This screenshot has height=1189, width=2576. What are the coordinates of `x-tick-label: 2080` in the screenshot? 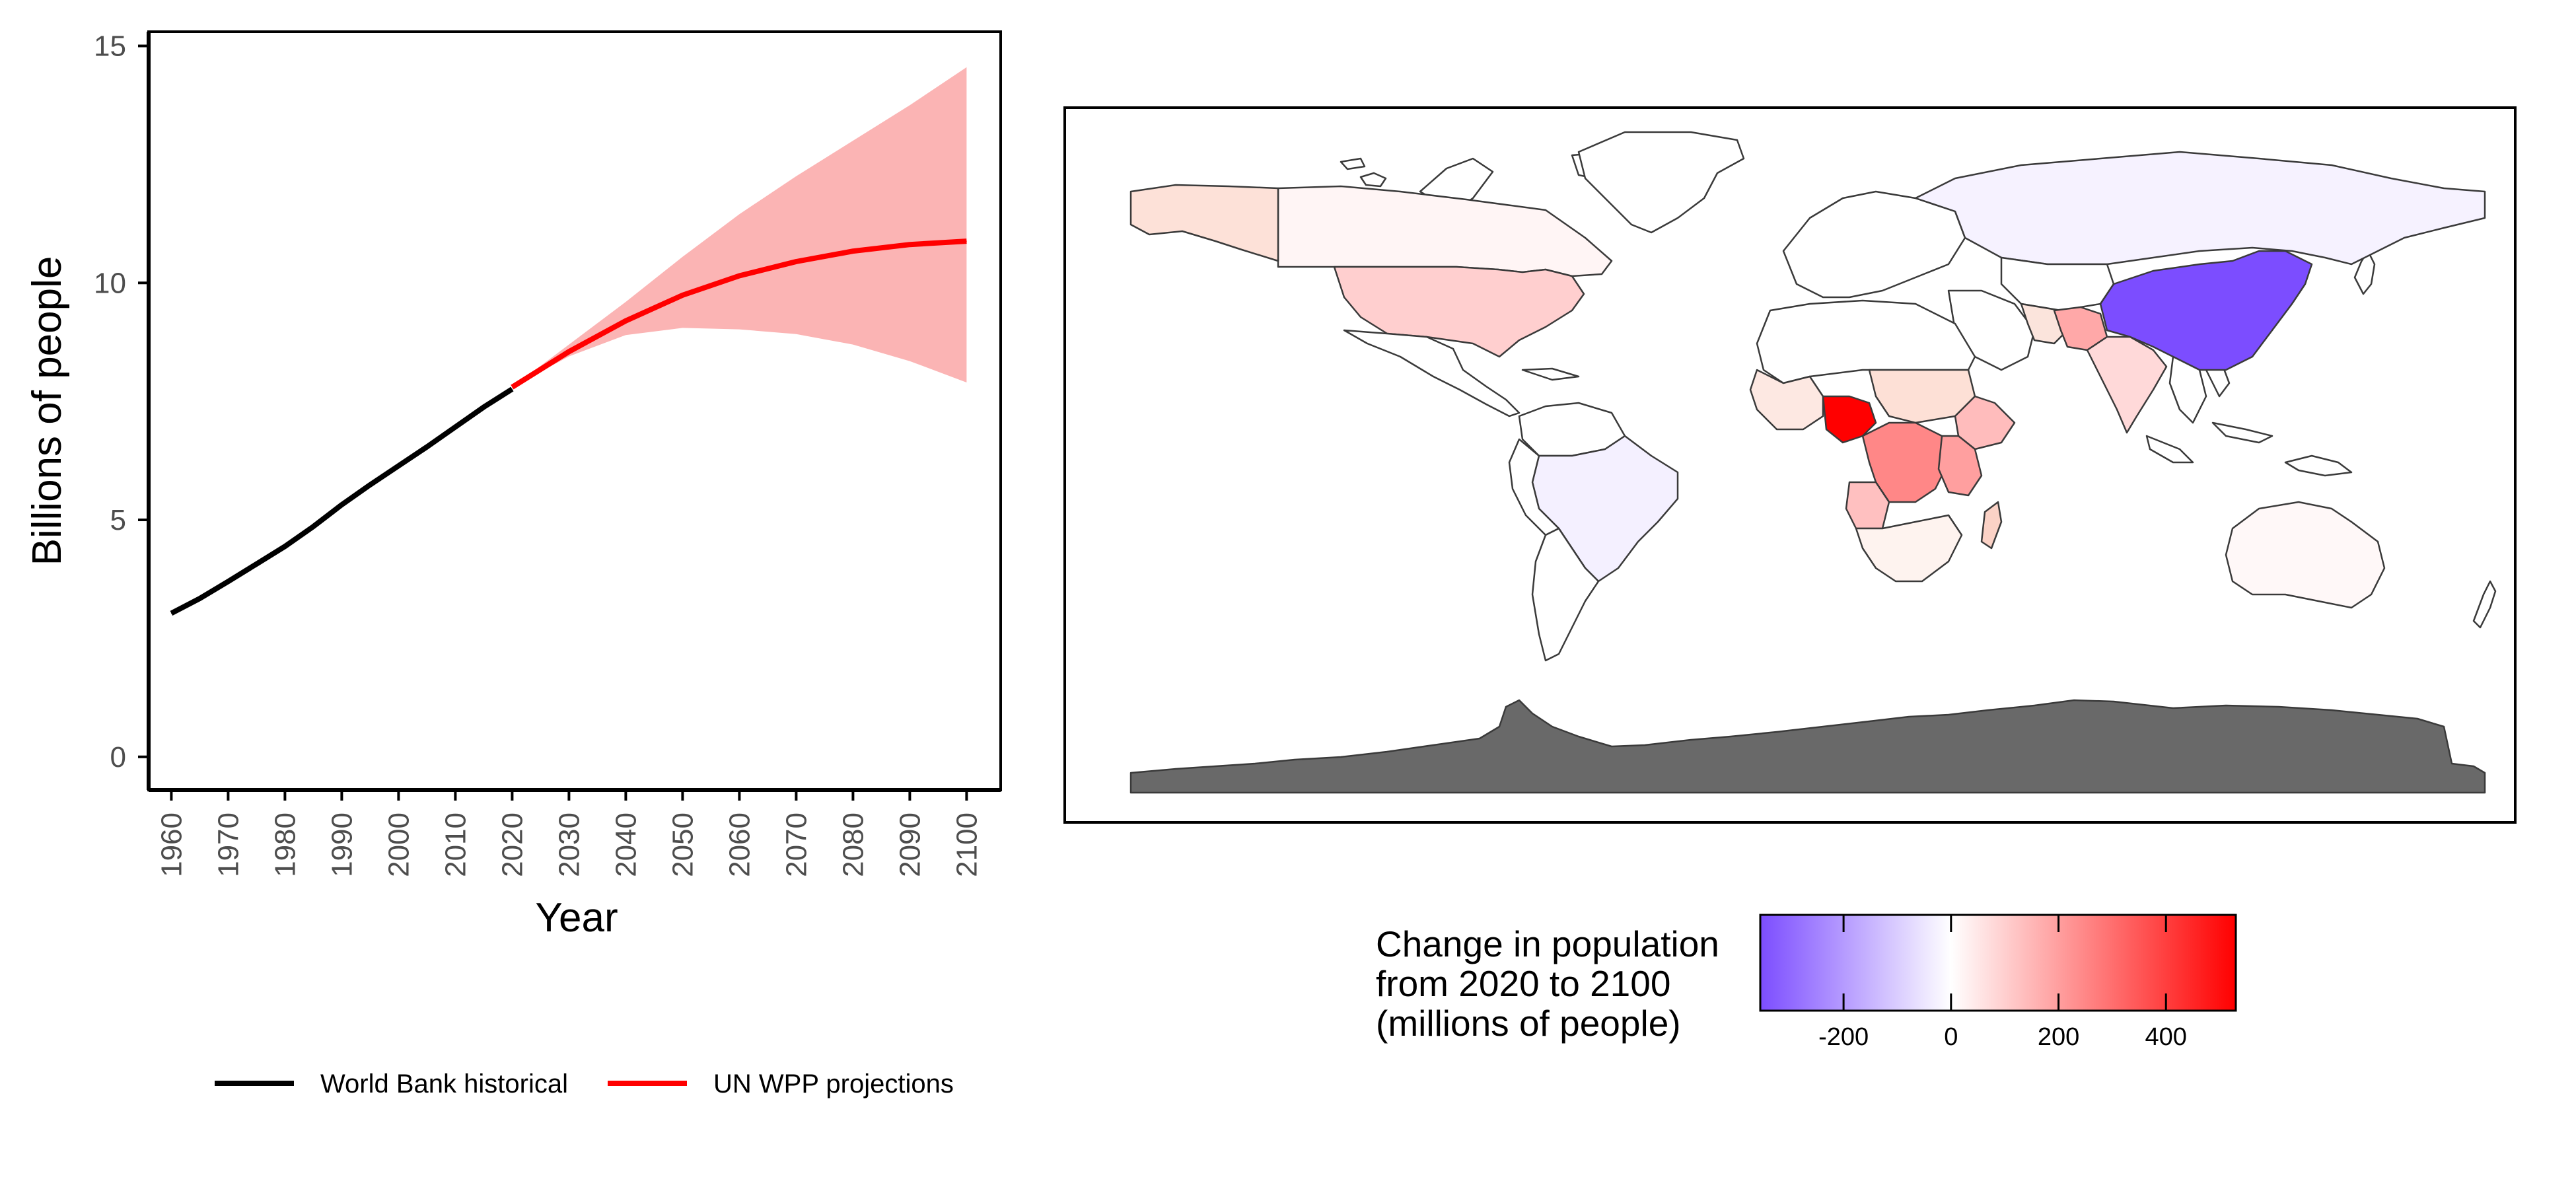 It's located at (853, 844).